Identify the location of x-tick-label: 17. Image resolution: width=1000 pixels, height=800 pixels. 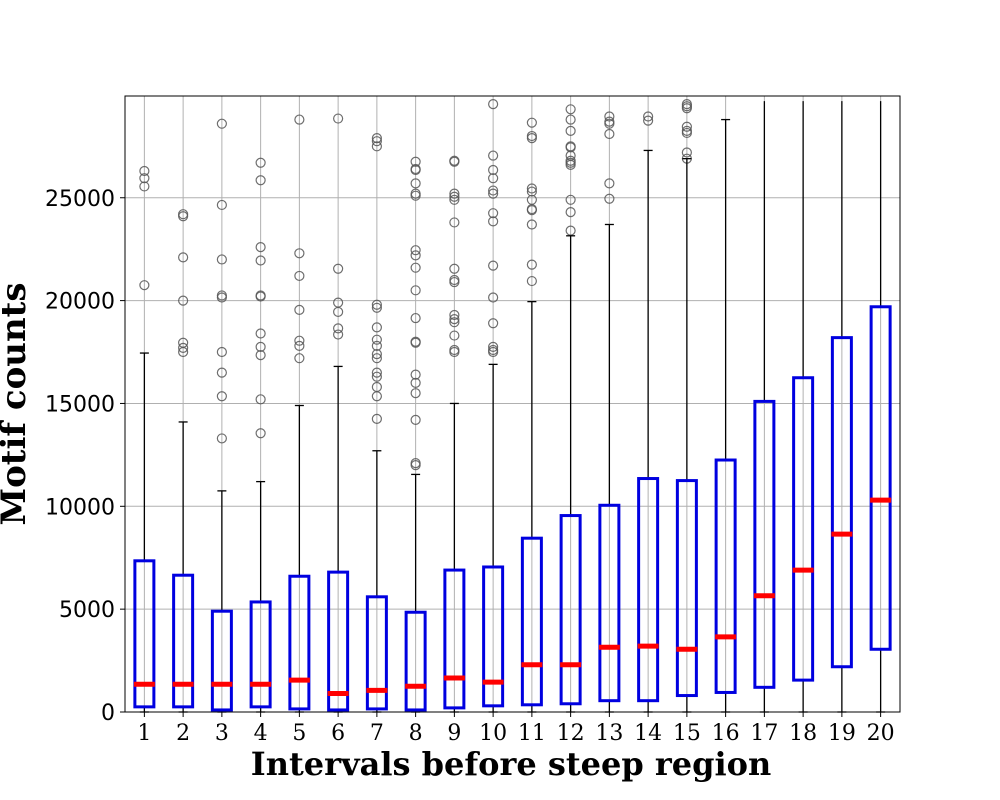
(764, 733).